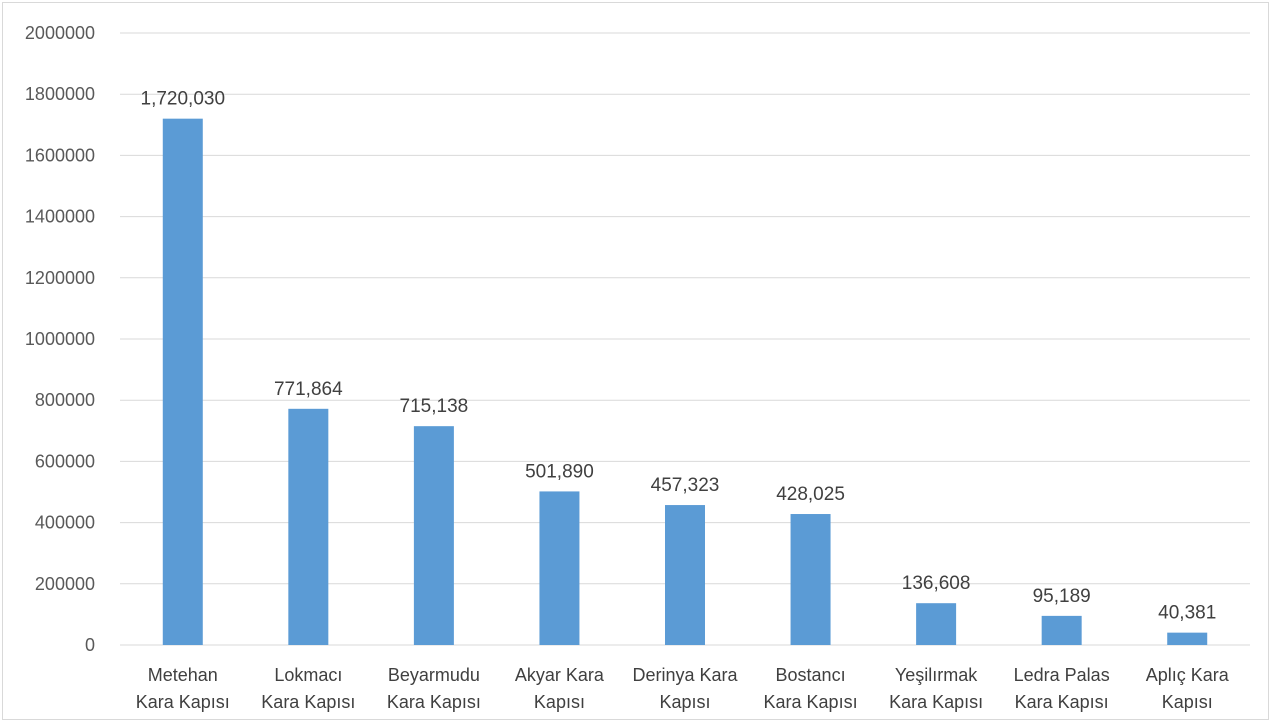 This screenshot has width=1273, height=724. Describe the element at coordinates (559, 471) in the screenshot. I see `data-label: 501,890` at that location.